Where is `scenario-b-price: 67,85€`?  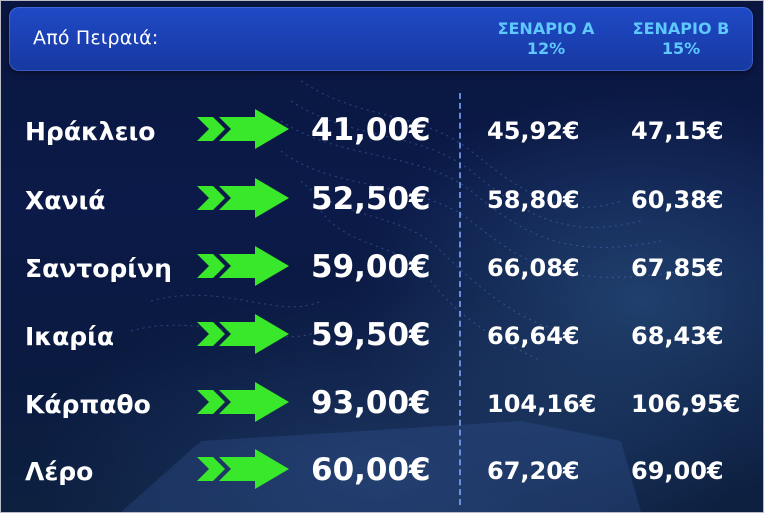 scenario-b-price: 67,85€ is located at coordinates (677, 268).